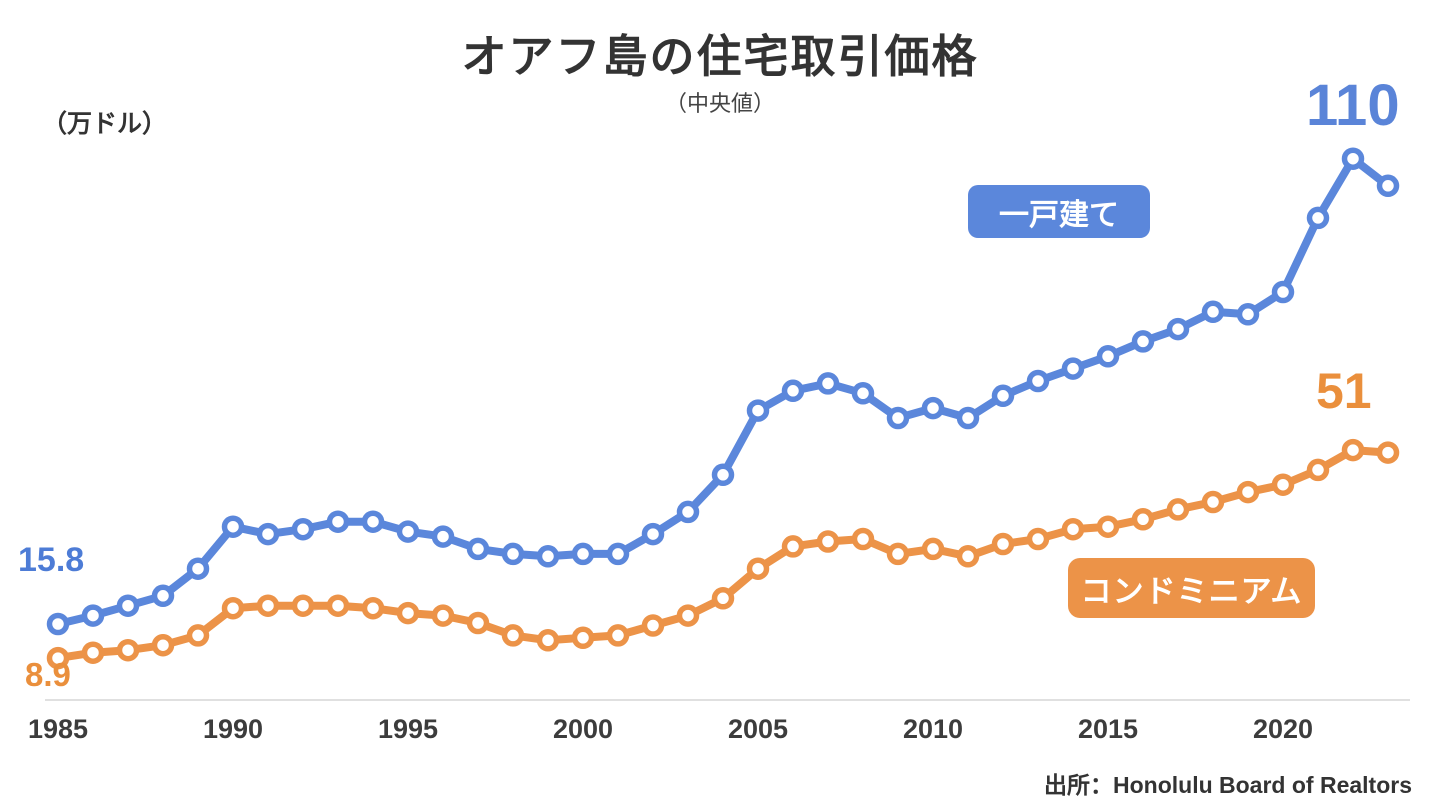 Image resolution: width=1440 pixels, height=810 pixels. What do you see at coordinates (583, 729) in the screenshot?
I see `x-axis-label: 2000` at bounding box center [583, 729].